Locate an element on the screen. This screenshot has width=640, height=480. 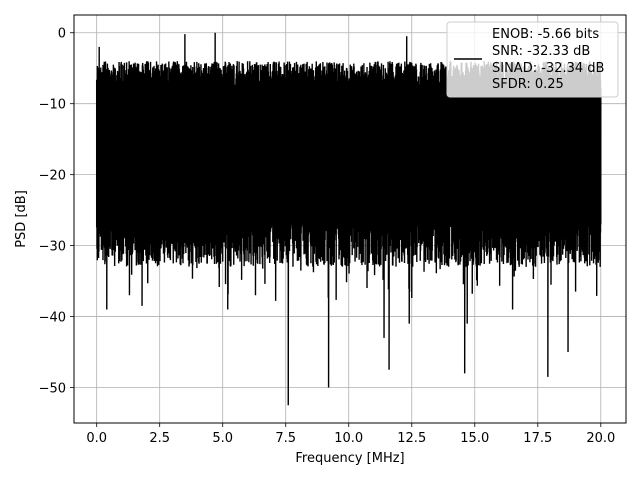
x-tick-label: 12.5 is located at coordinates (411, 438).